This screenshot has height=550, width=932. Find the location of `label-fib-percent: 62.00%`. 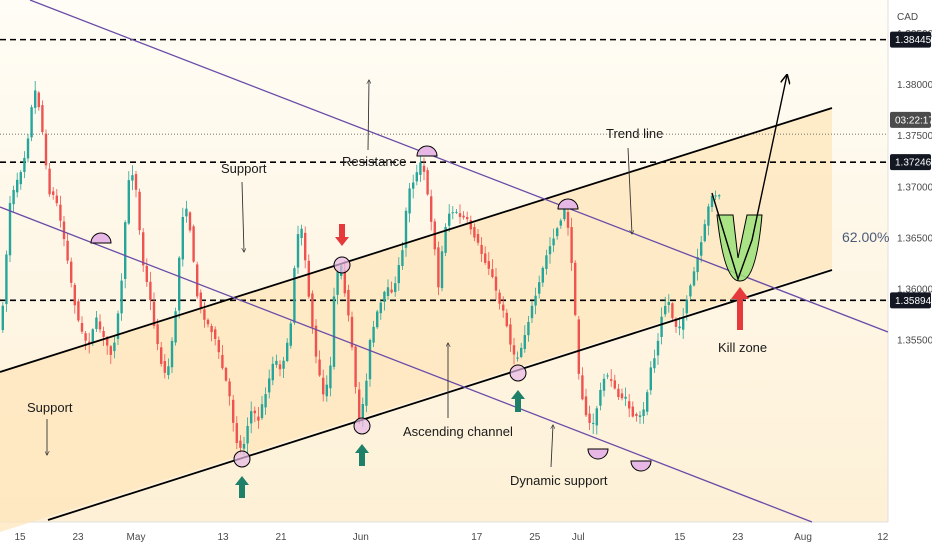

label-fib-percent: 62.00% is located at coordinates (865, 237).